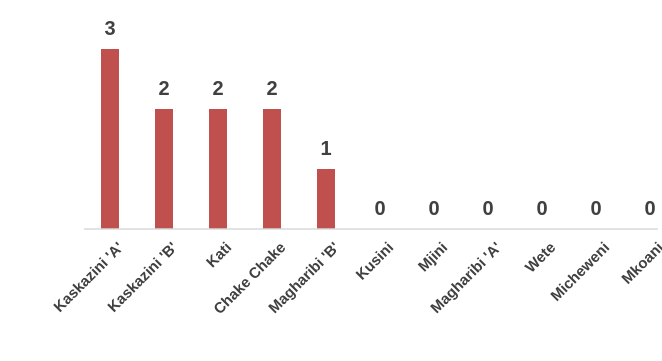 Image resolution: width=662 pixels, height=361 pixels. I want to click on category-label: Kusini, so click(375, 261).